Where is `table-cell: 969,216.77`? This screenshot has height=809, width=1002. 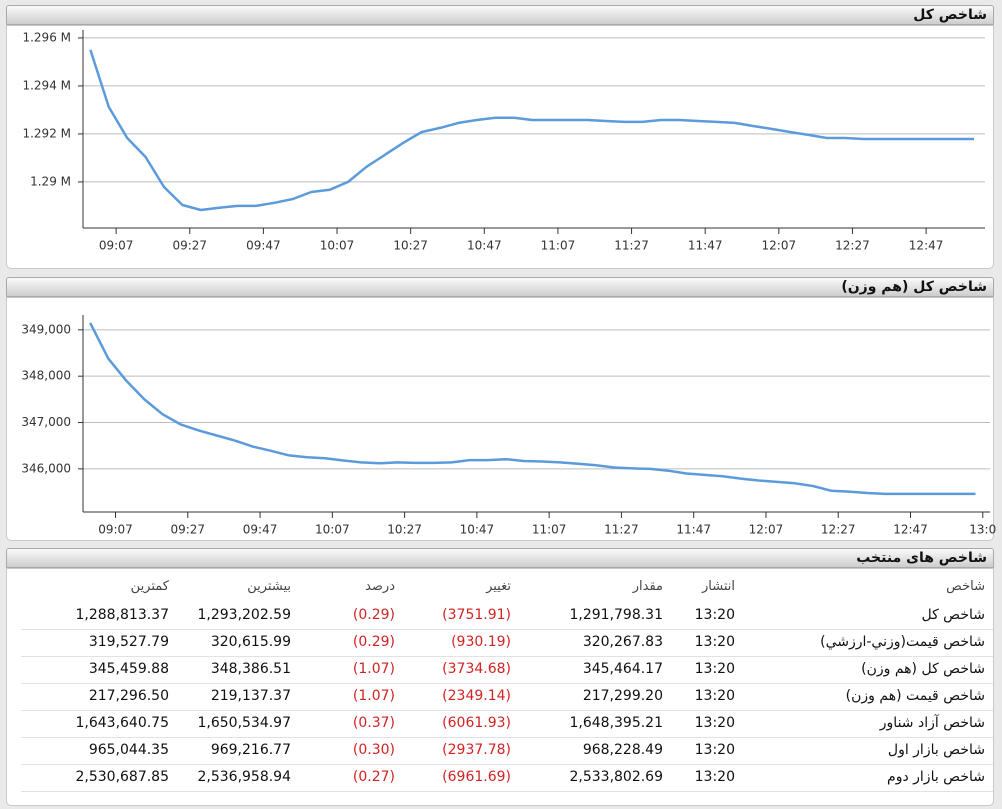
table-cell: 969,216.77 is located at coordinates (250, 750).